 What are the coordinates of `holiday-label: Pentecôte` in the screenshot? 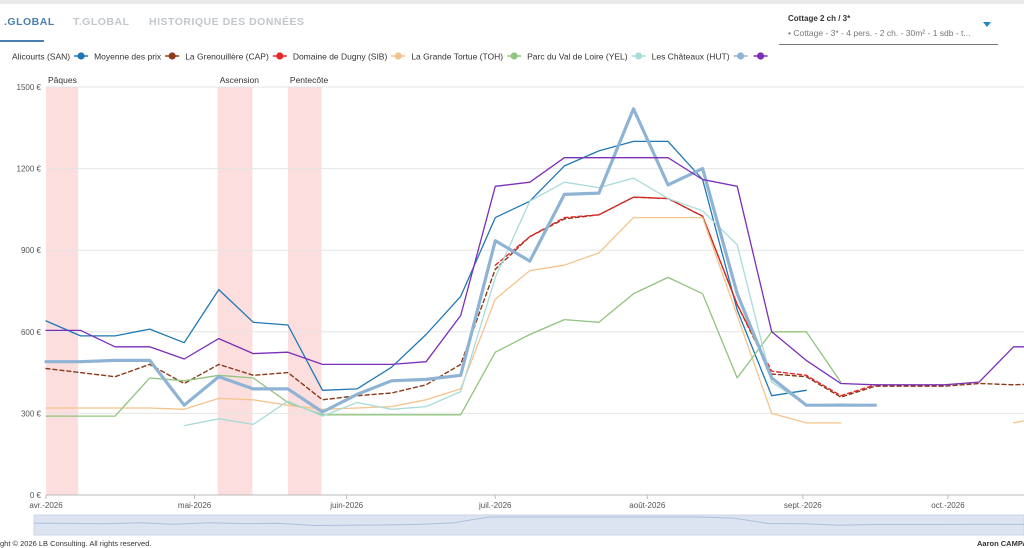 It's located at (309, 80).